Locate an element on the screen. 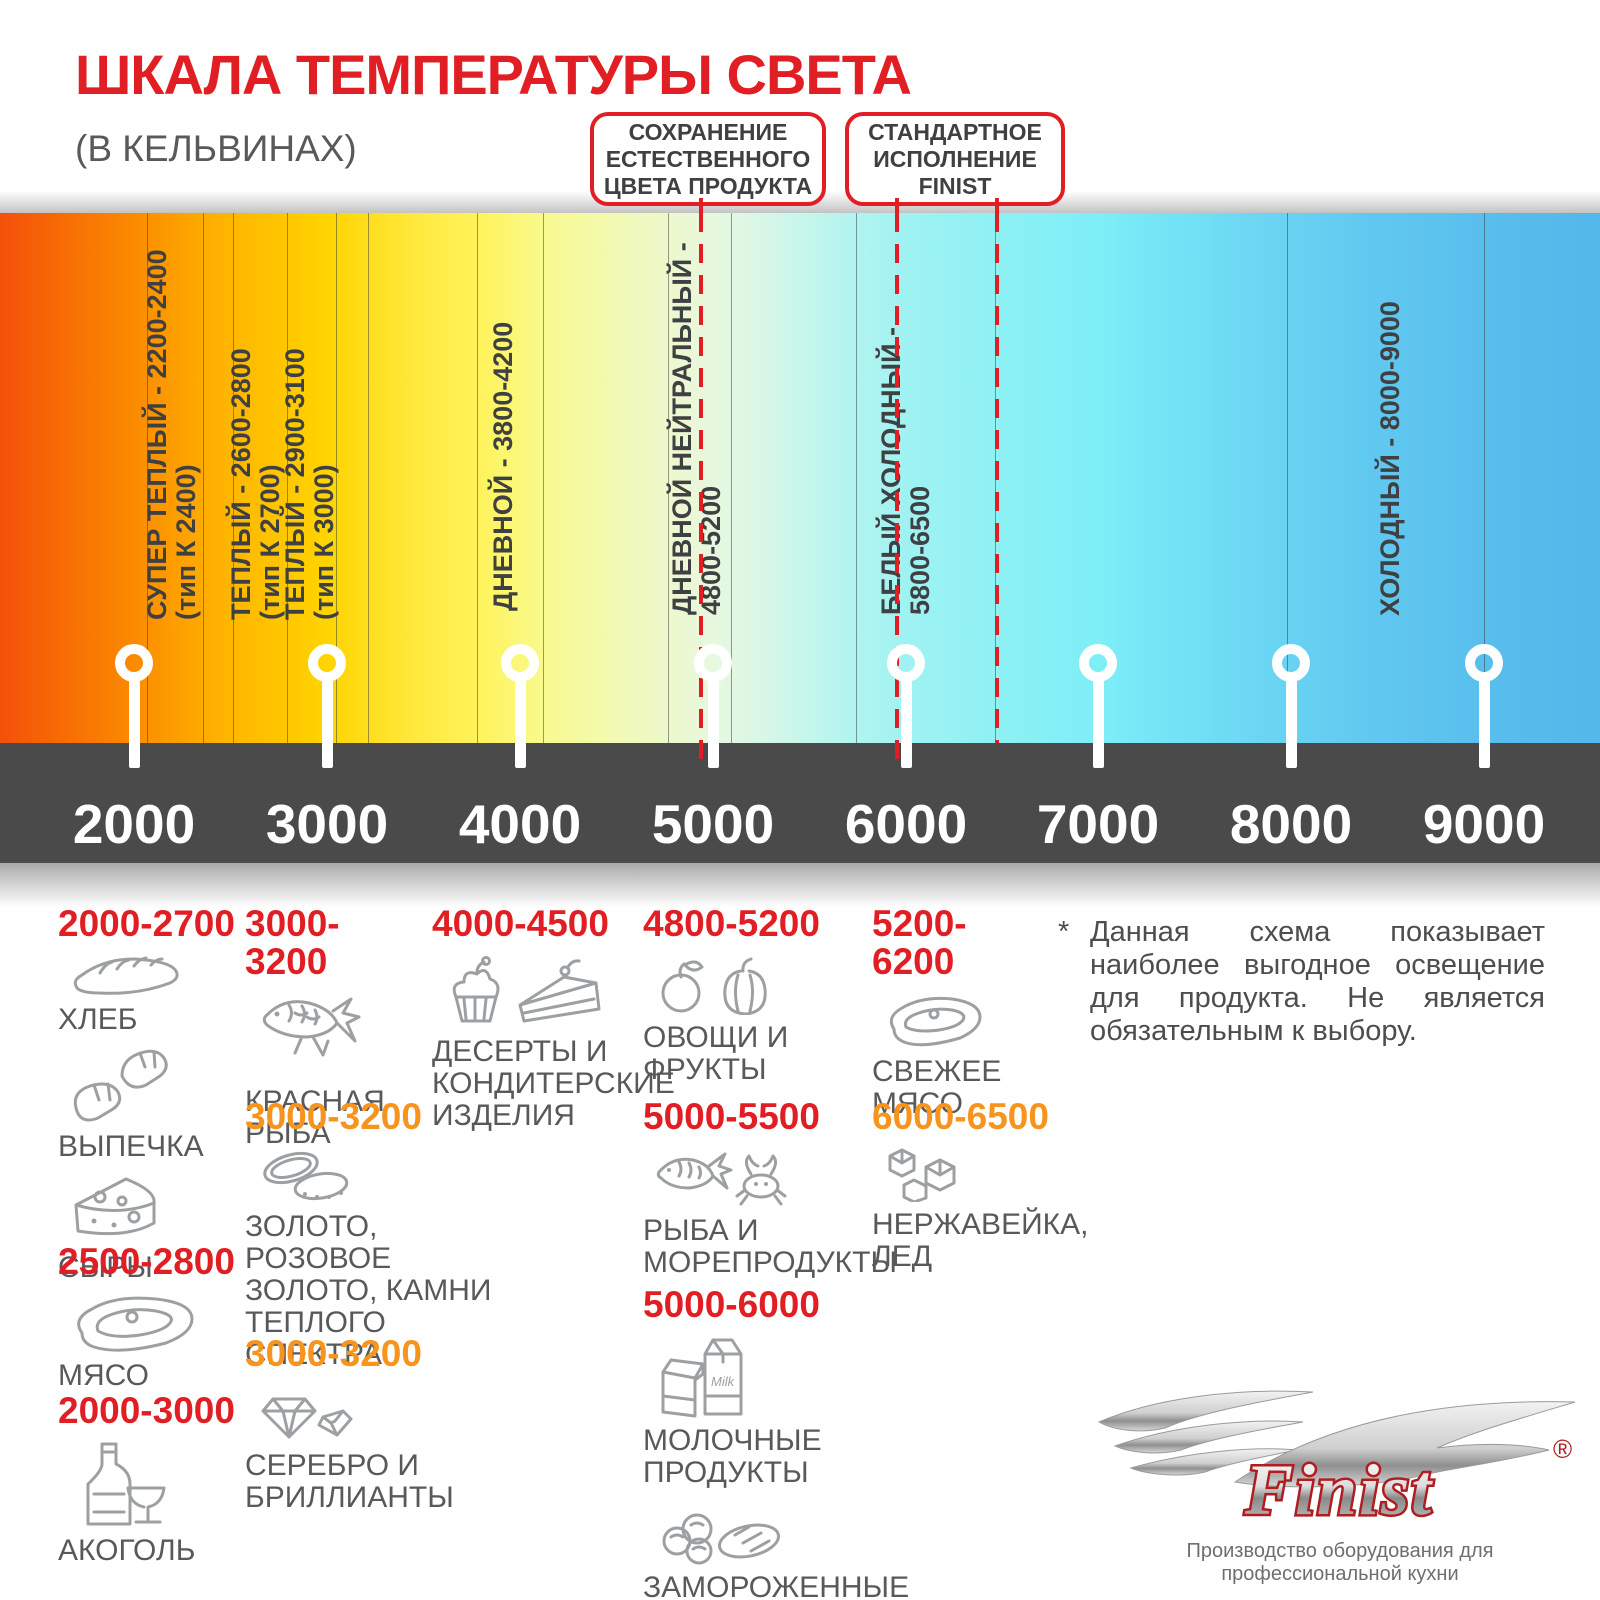 This screenshot has width=1600, height=1600. footnote-marker: * is located at coordinates (1064, 932).